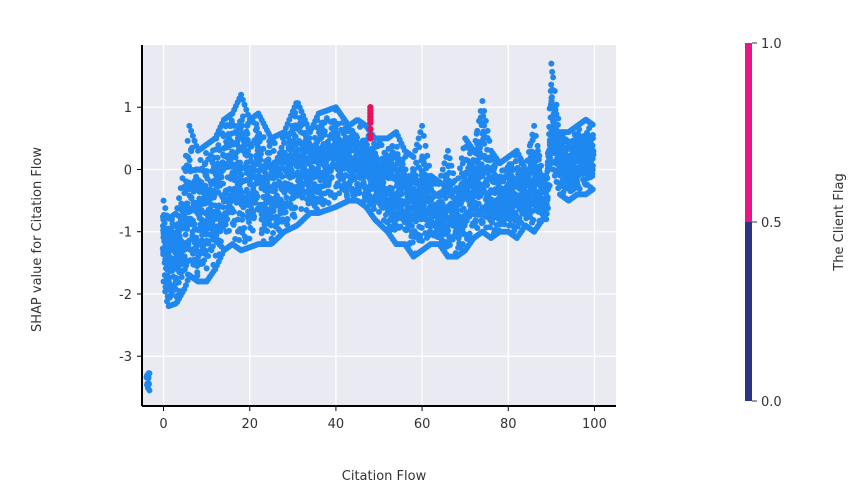 This screenshot has width=865, height=491. What do you see at coordinates (771, 402) in the screenshot?
I see `colorbar-tick-label: 0.0` at bounding box center [771, 402].